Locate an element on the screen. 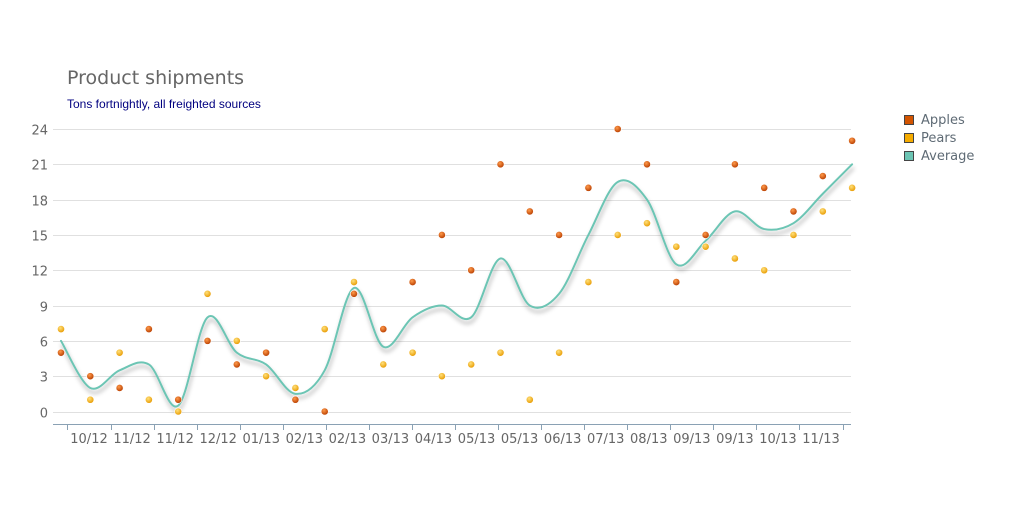 The height and width of the screenshot is (512, 1020). x-tick-label: 12/12 is located at coordinates (217, 439).